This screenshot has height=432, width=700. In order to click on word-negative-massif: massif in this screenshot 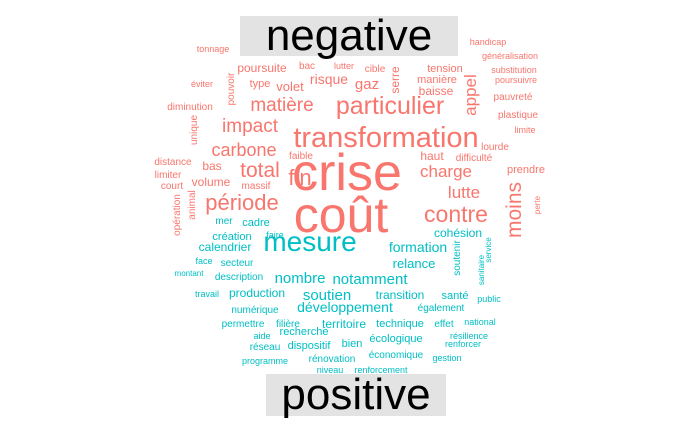, I will do `click(256, 186)`.